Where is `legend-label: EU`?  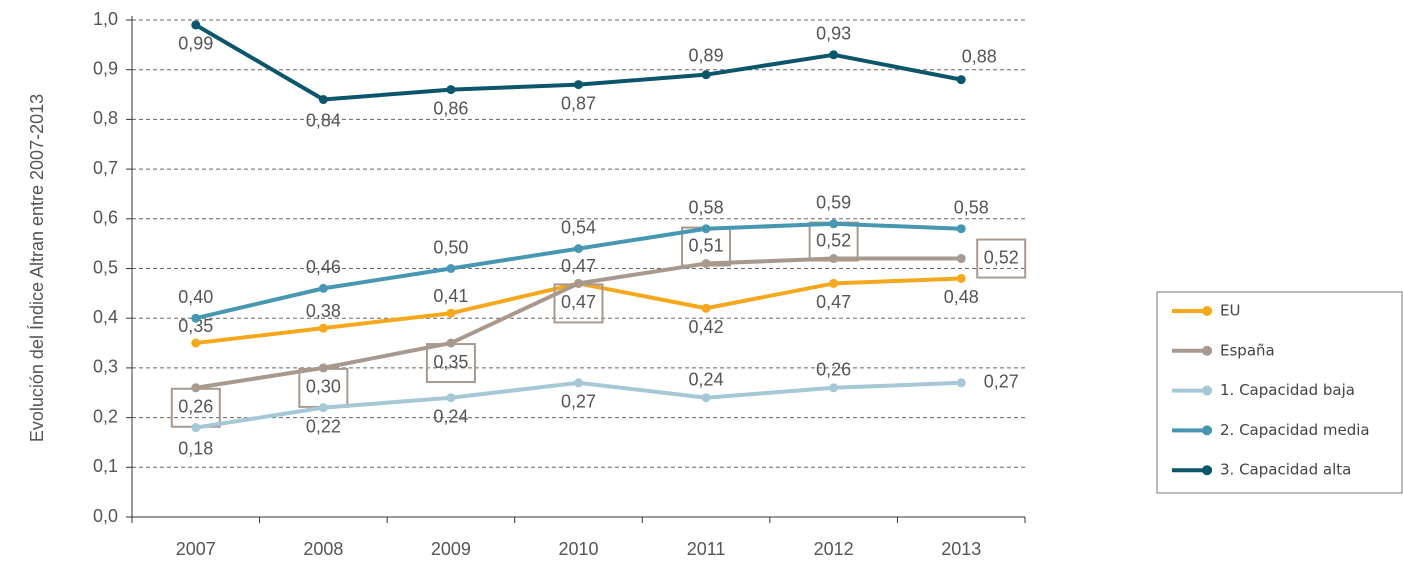 legend-label: EU is located at coordinates (1230, 311).